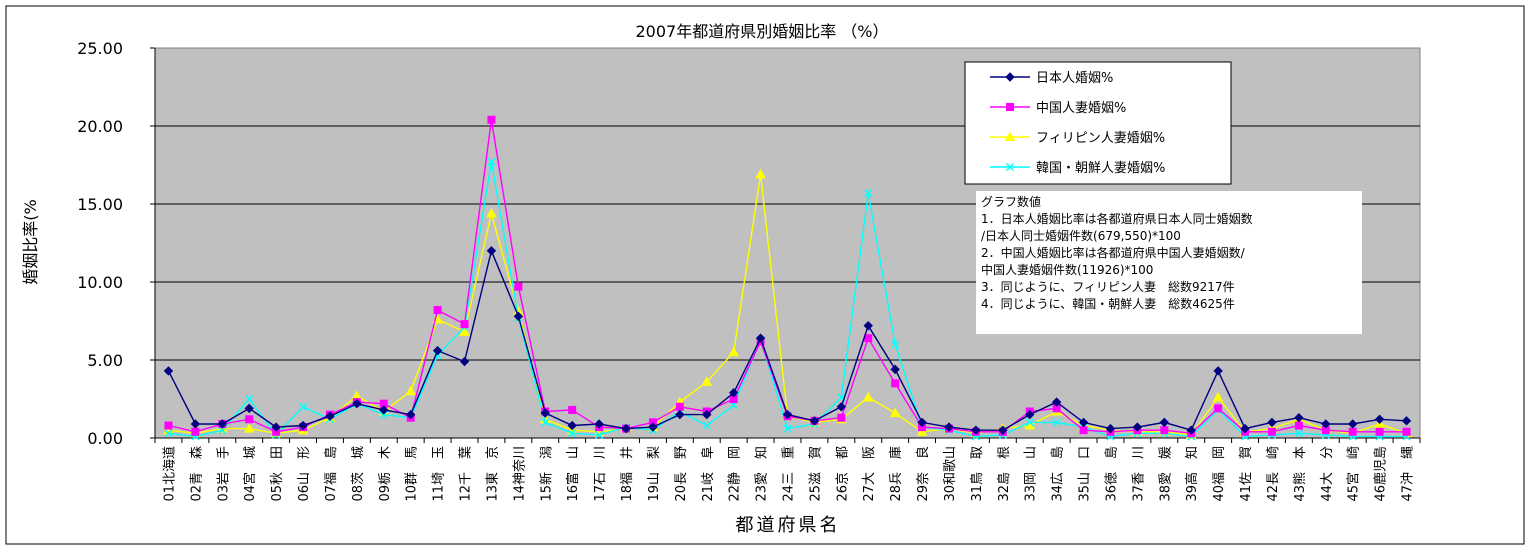 This screenshot has width=1530, height=554. I want to click on x-tick-label: 24三 重, so click(789, 474).